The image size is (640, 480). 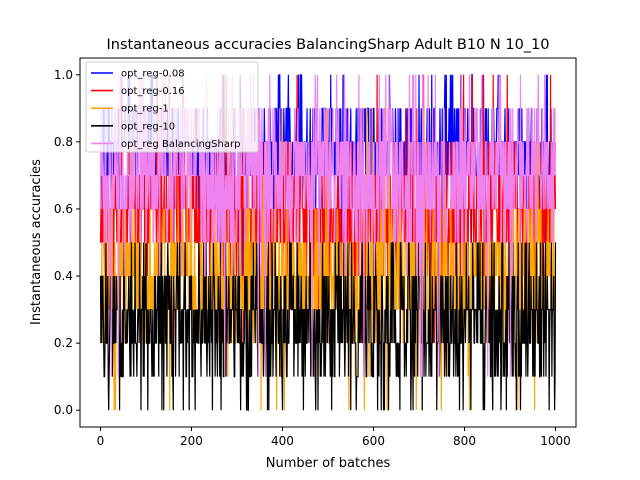 What do you see at coordinates (464, 441) in the screenshot?
I see `x-tick-label: 800` at bounding box center [464, 441].